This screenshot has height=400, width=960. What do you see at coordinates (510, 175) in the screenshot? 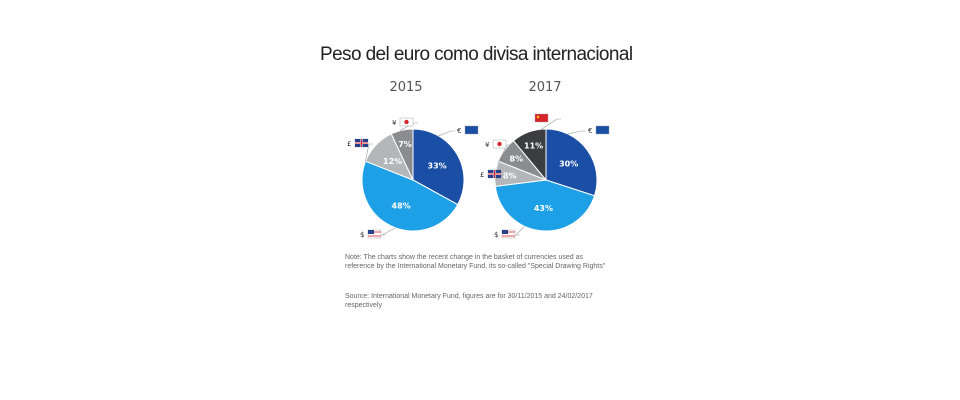
I see `pie-2017-value-label-2: 8%` at bounding box center [510, 175].